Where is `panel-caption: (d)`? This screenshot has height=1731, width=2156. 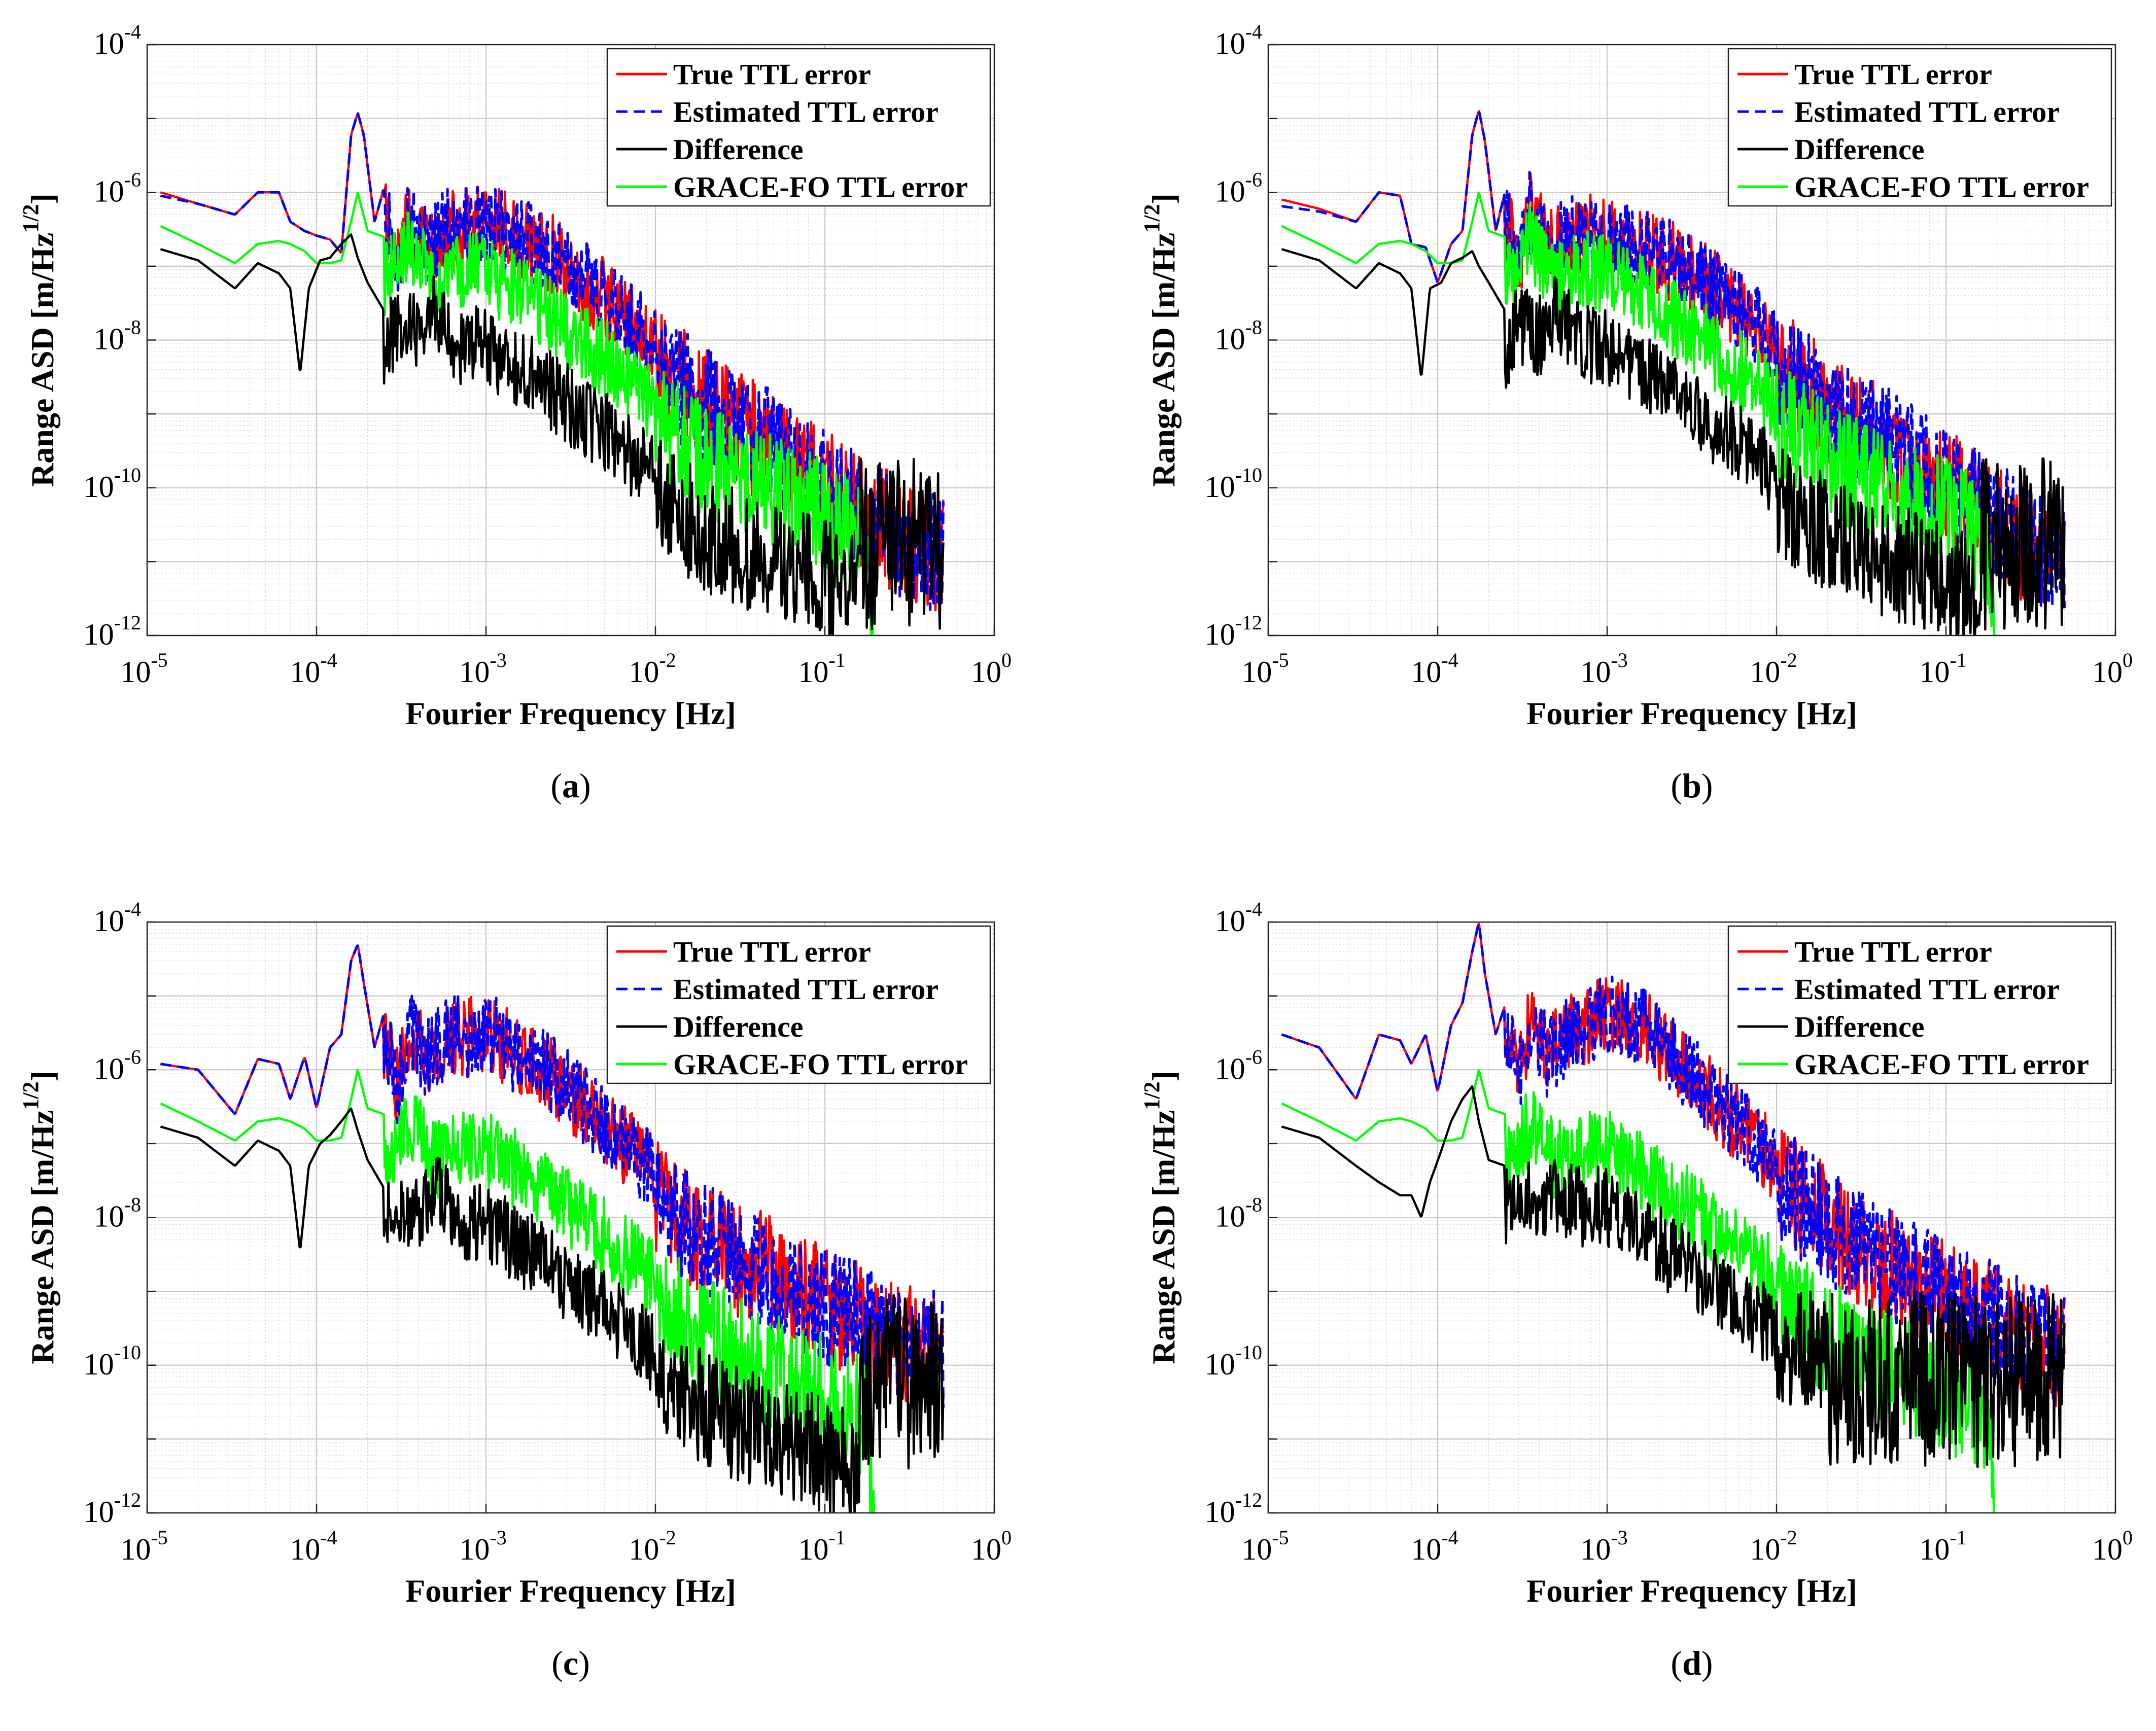
panel-caption: (d) is located at coordinates (1692, 1663).